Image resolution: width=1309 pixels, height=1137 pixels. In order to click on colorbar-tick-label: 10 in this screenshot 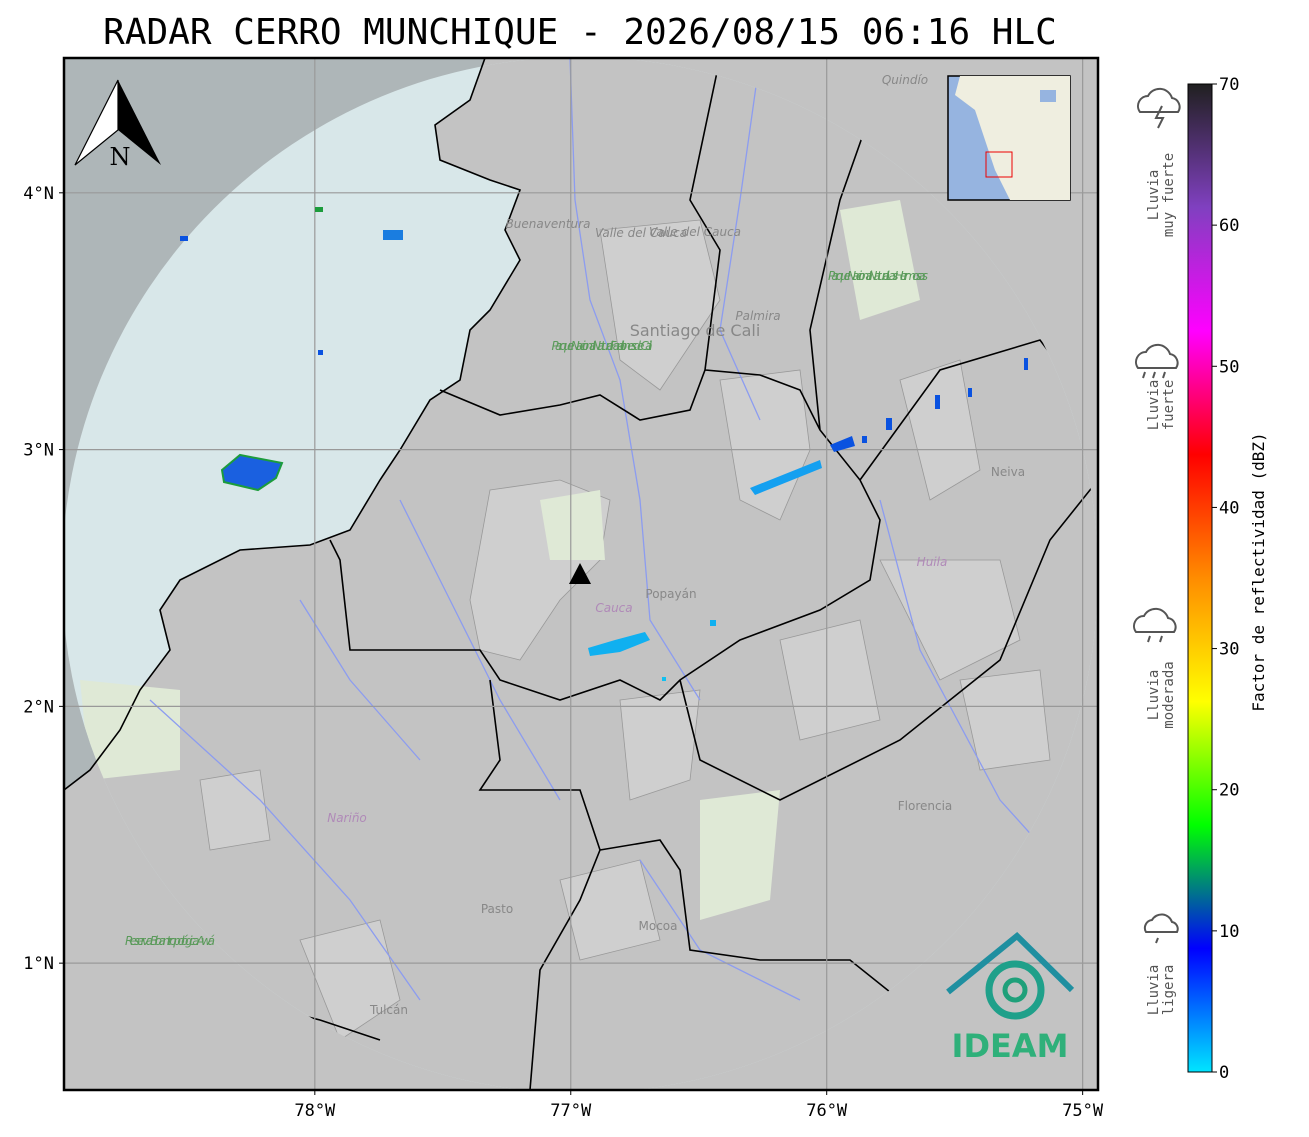, I will do `click(1229, 932)`.